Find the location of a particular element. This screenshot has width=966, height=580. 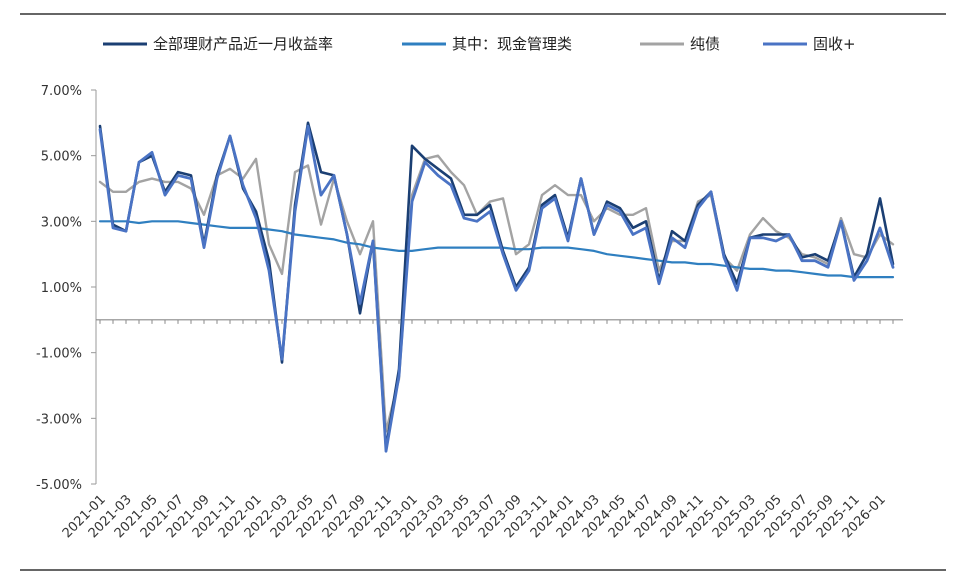

legend-label-0: 全部理财产品近一月收益率 is located at coordinates (243, 44).